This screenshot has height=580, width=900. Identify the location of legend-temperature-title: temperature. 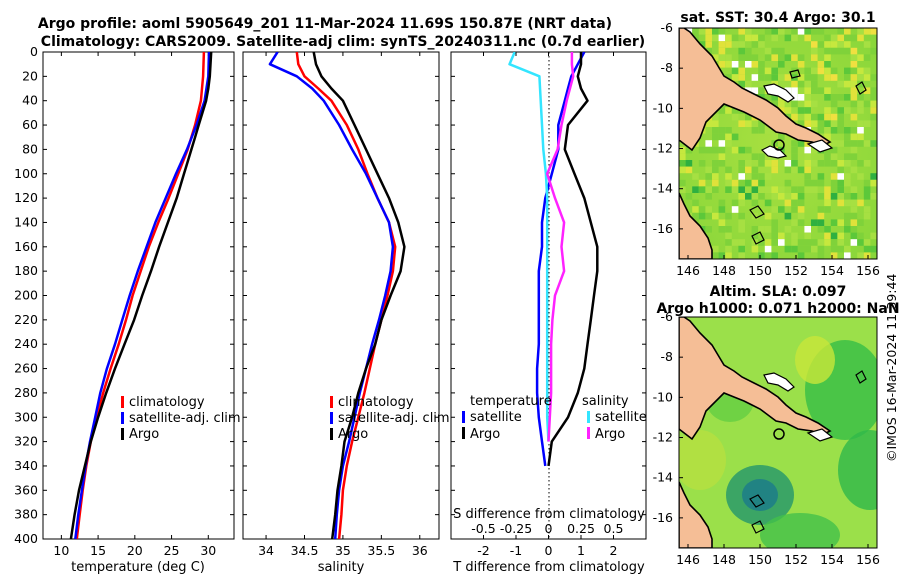
(511, 401).